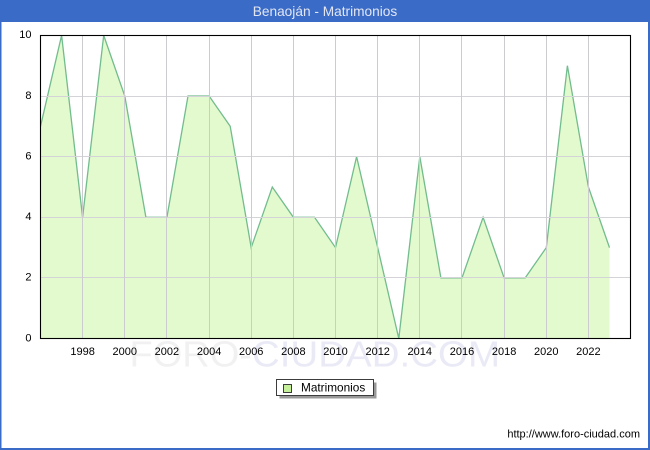 The image size is (650, 450). I want to click on svg-text: CIUDAD.COM, so click(376, 354).